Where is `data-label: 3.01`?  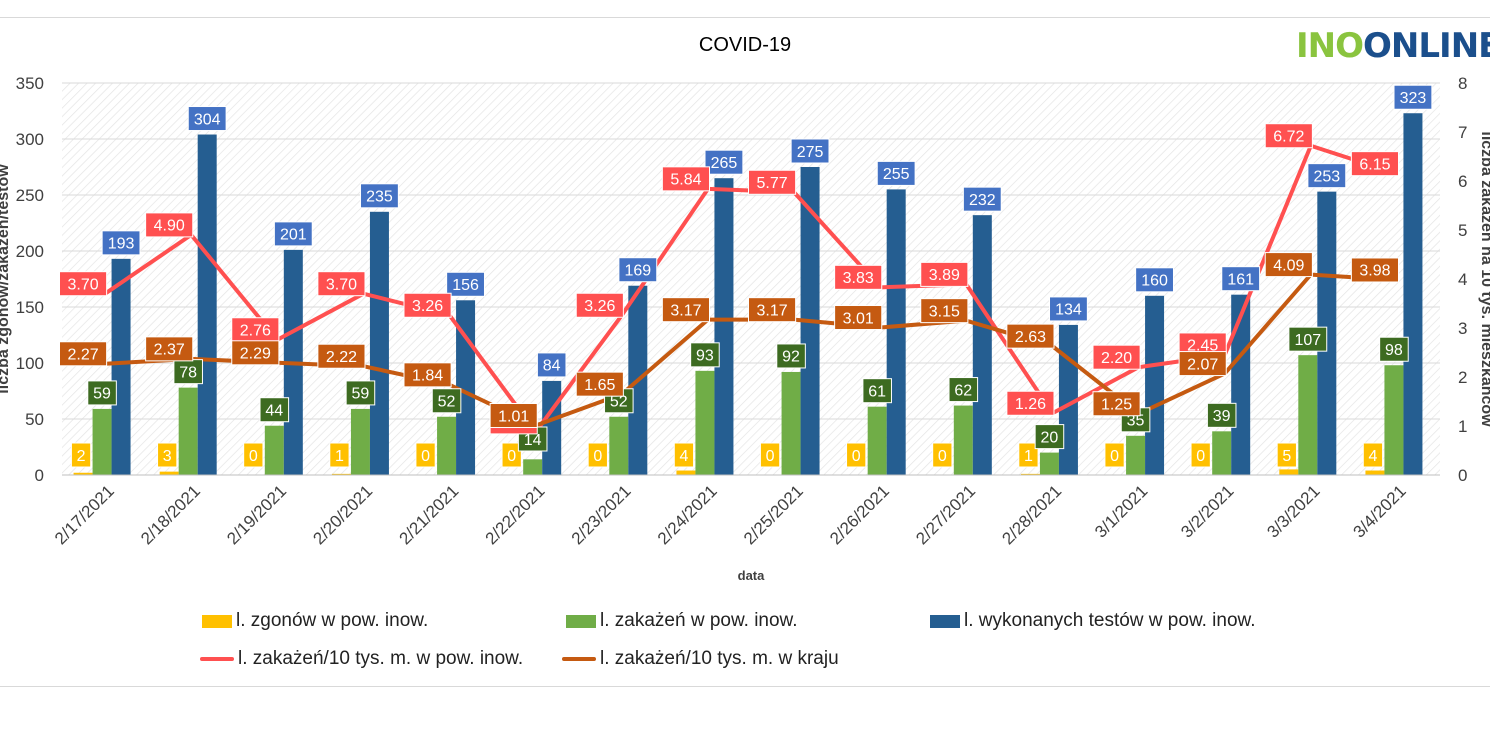
data-label: 3.01 is located at coordinates (858, 318).